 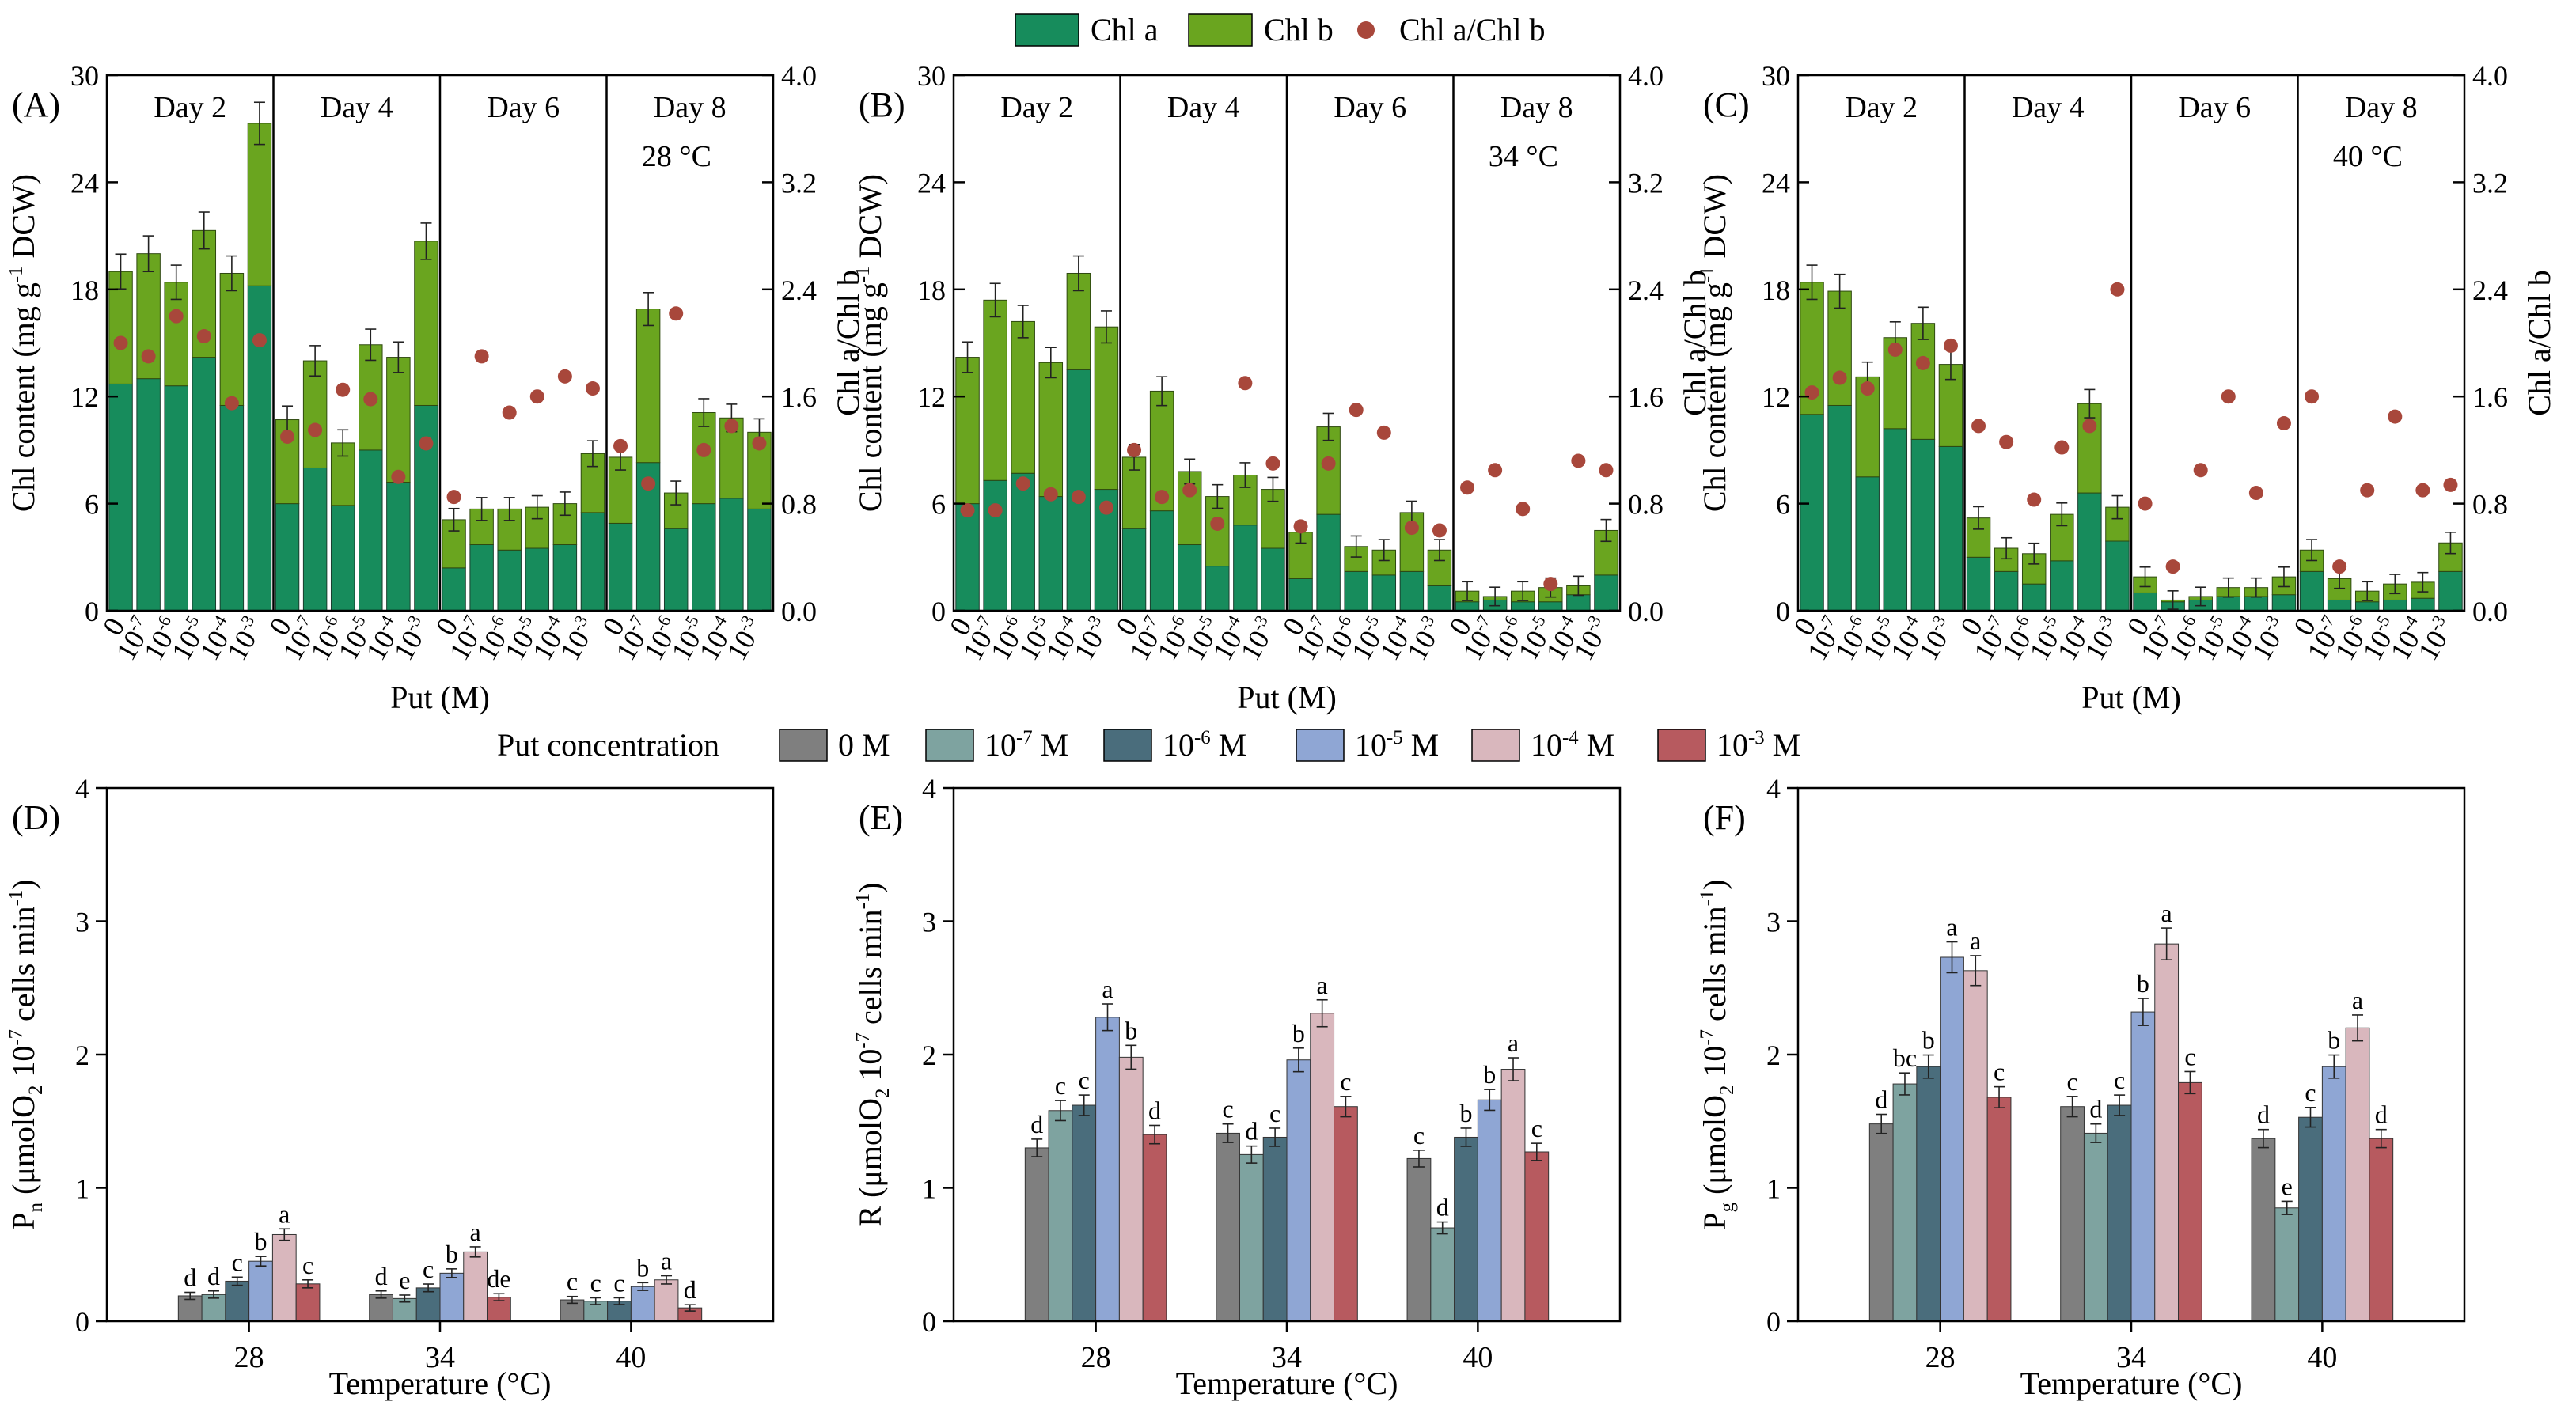 I want to click on y-tick-label: 24, so click(x=84, y=183).